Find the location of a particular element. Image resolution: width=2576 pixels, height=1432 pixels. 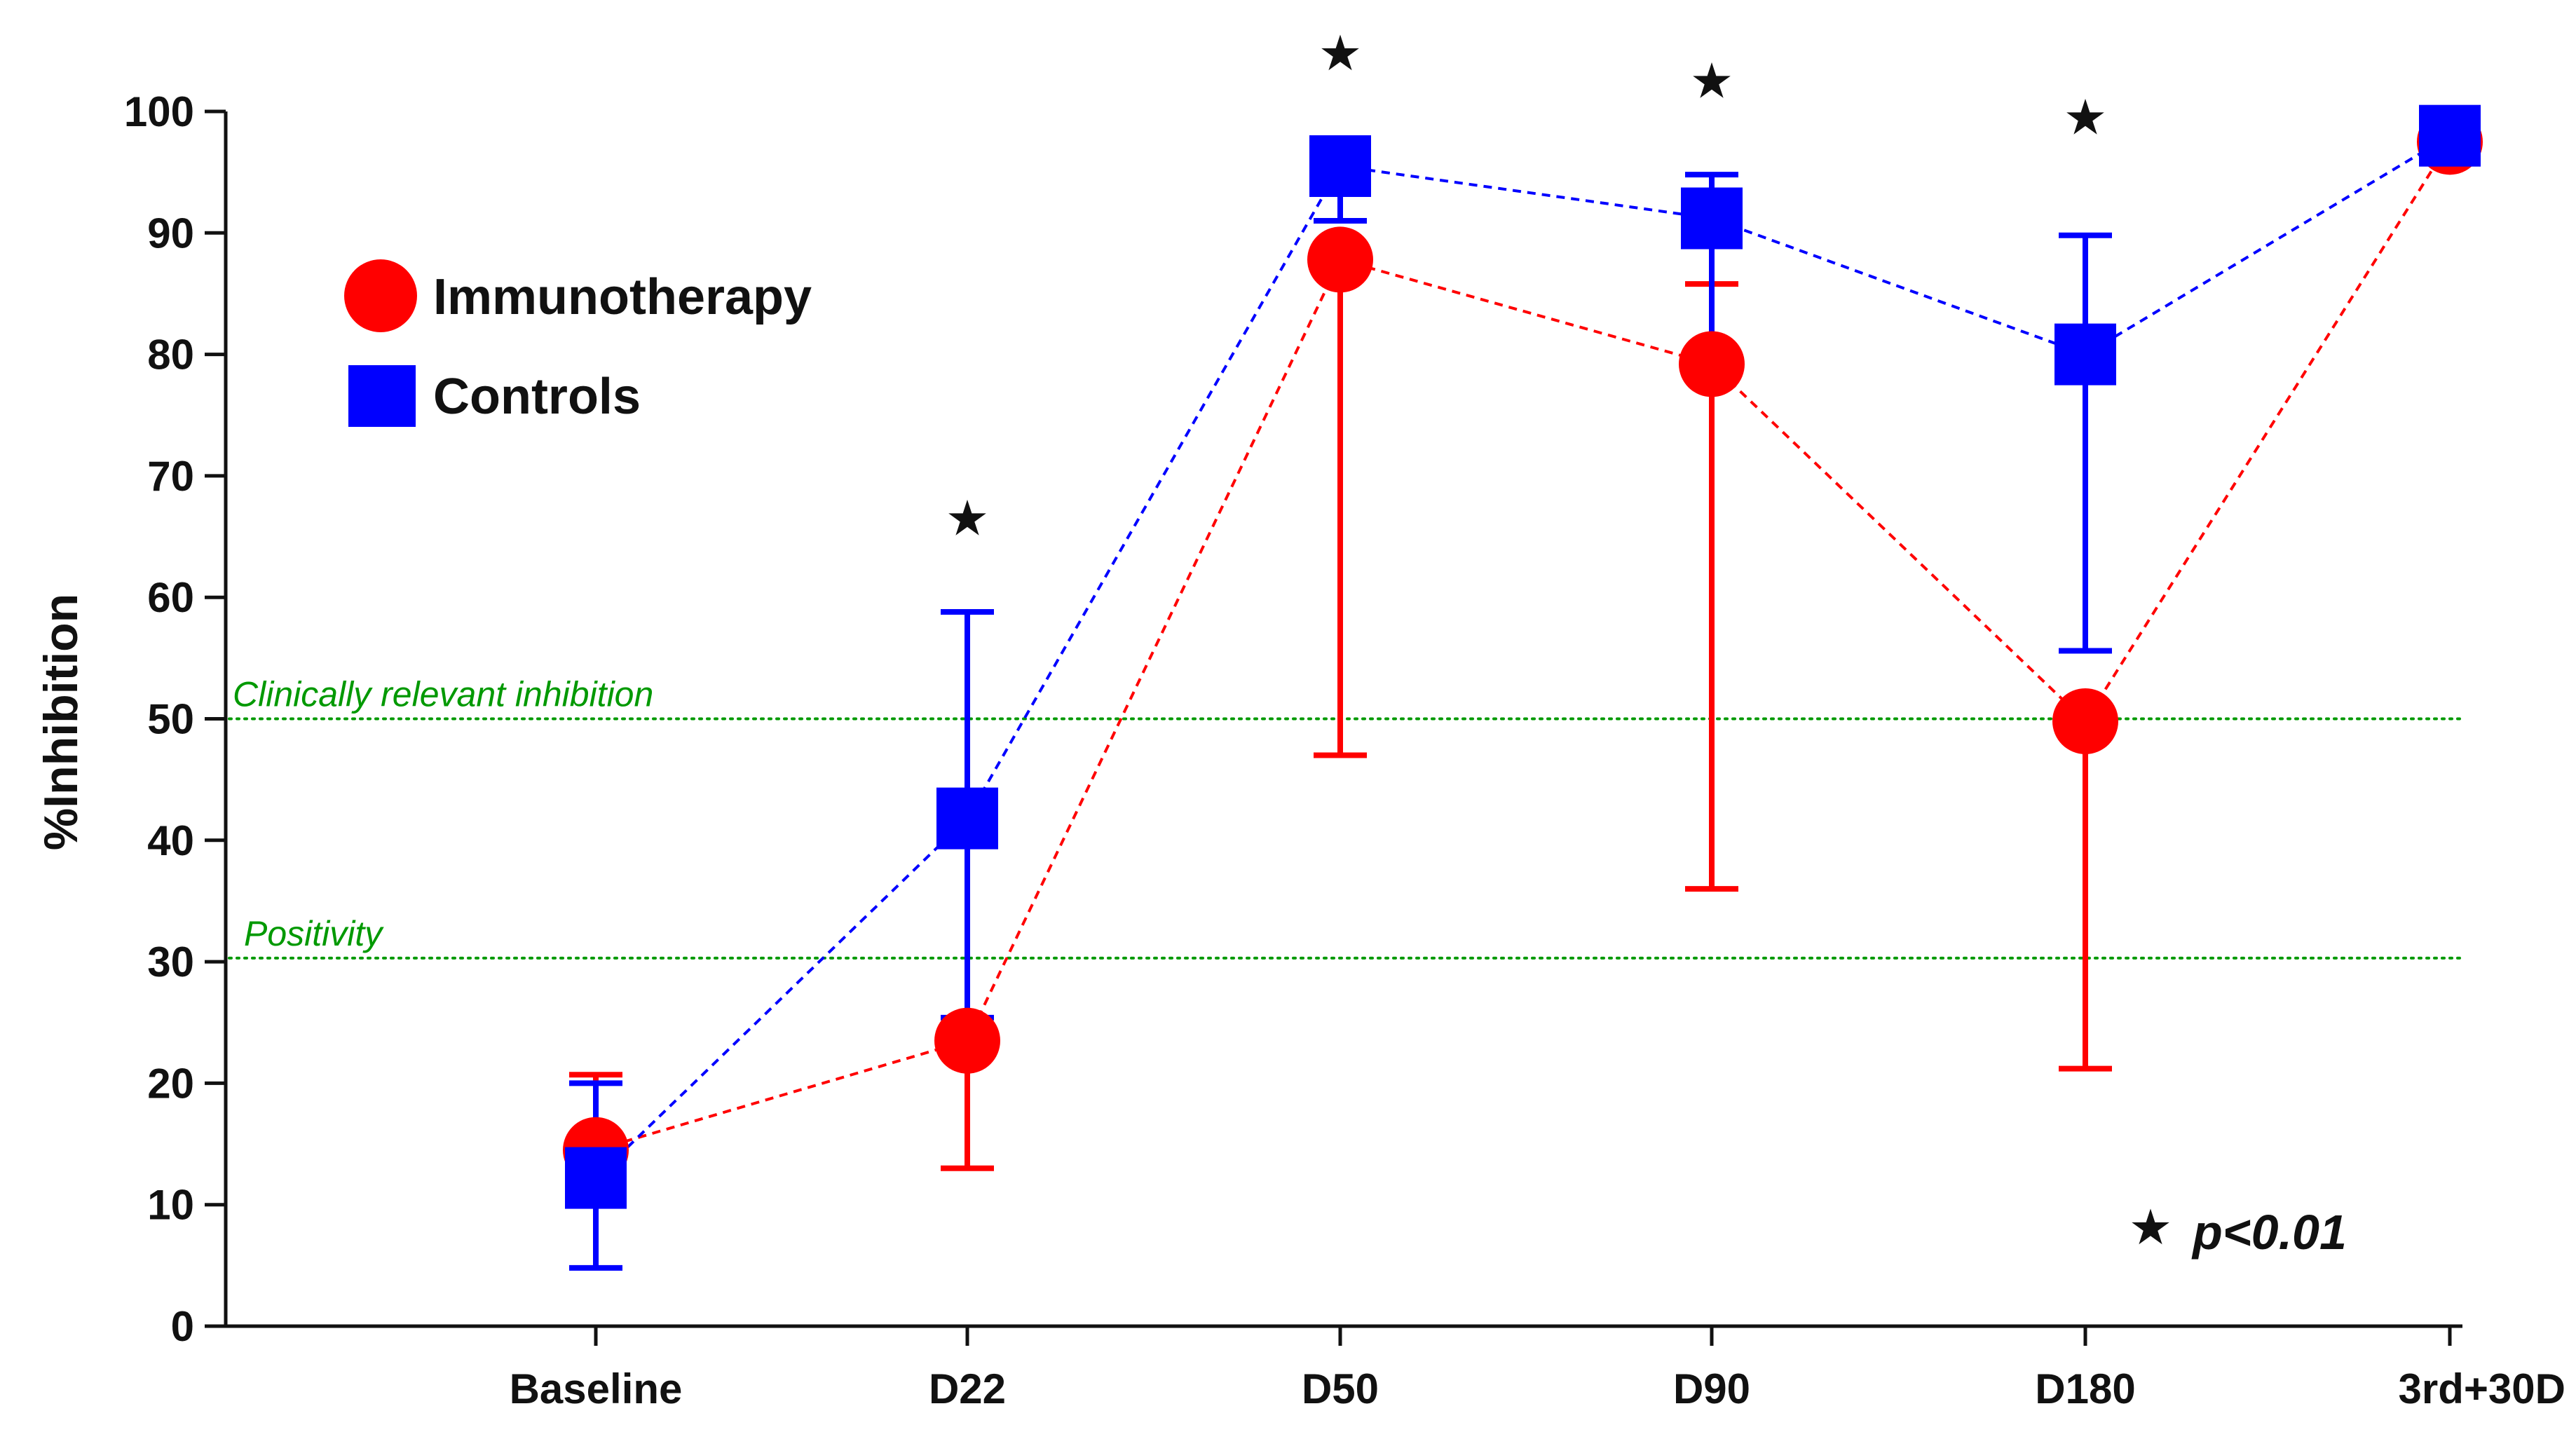

legend-label-controls: Controls is located at coordinates (537, 397).